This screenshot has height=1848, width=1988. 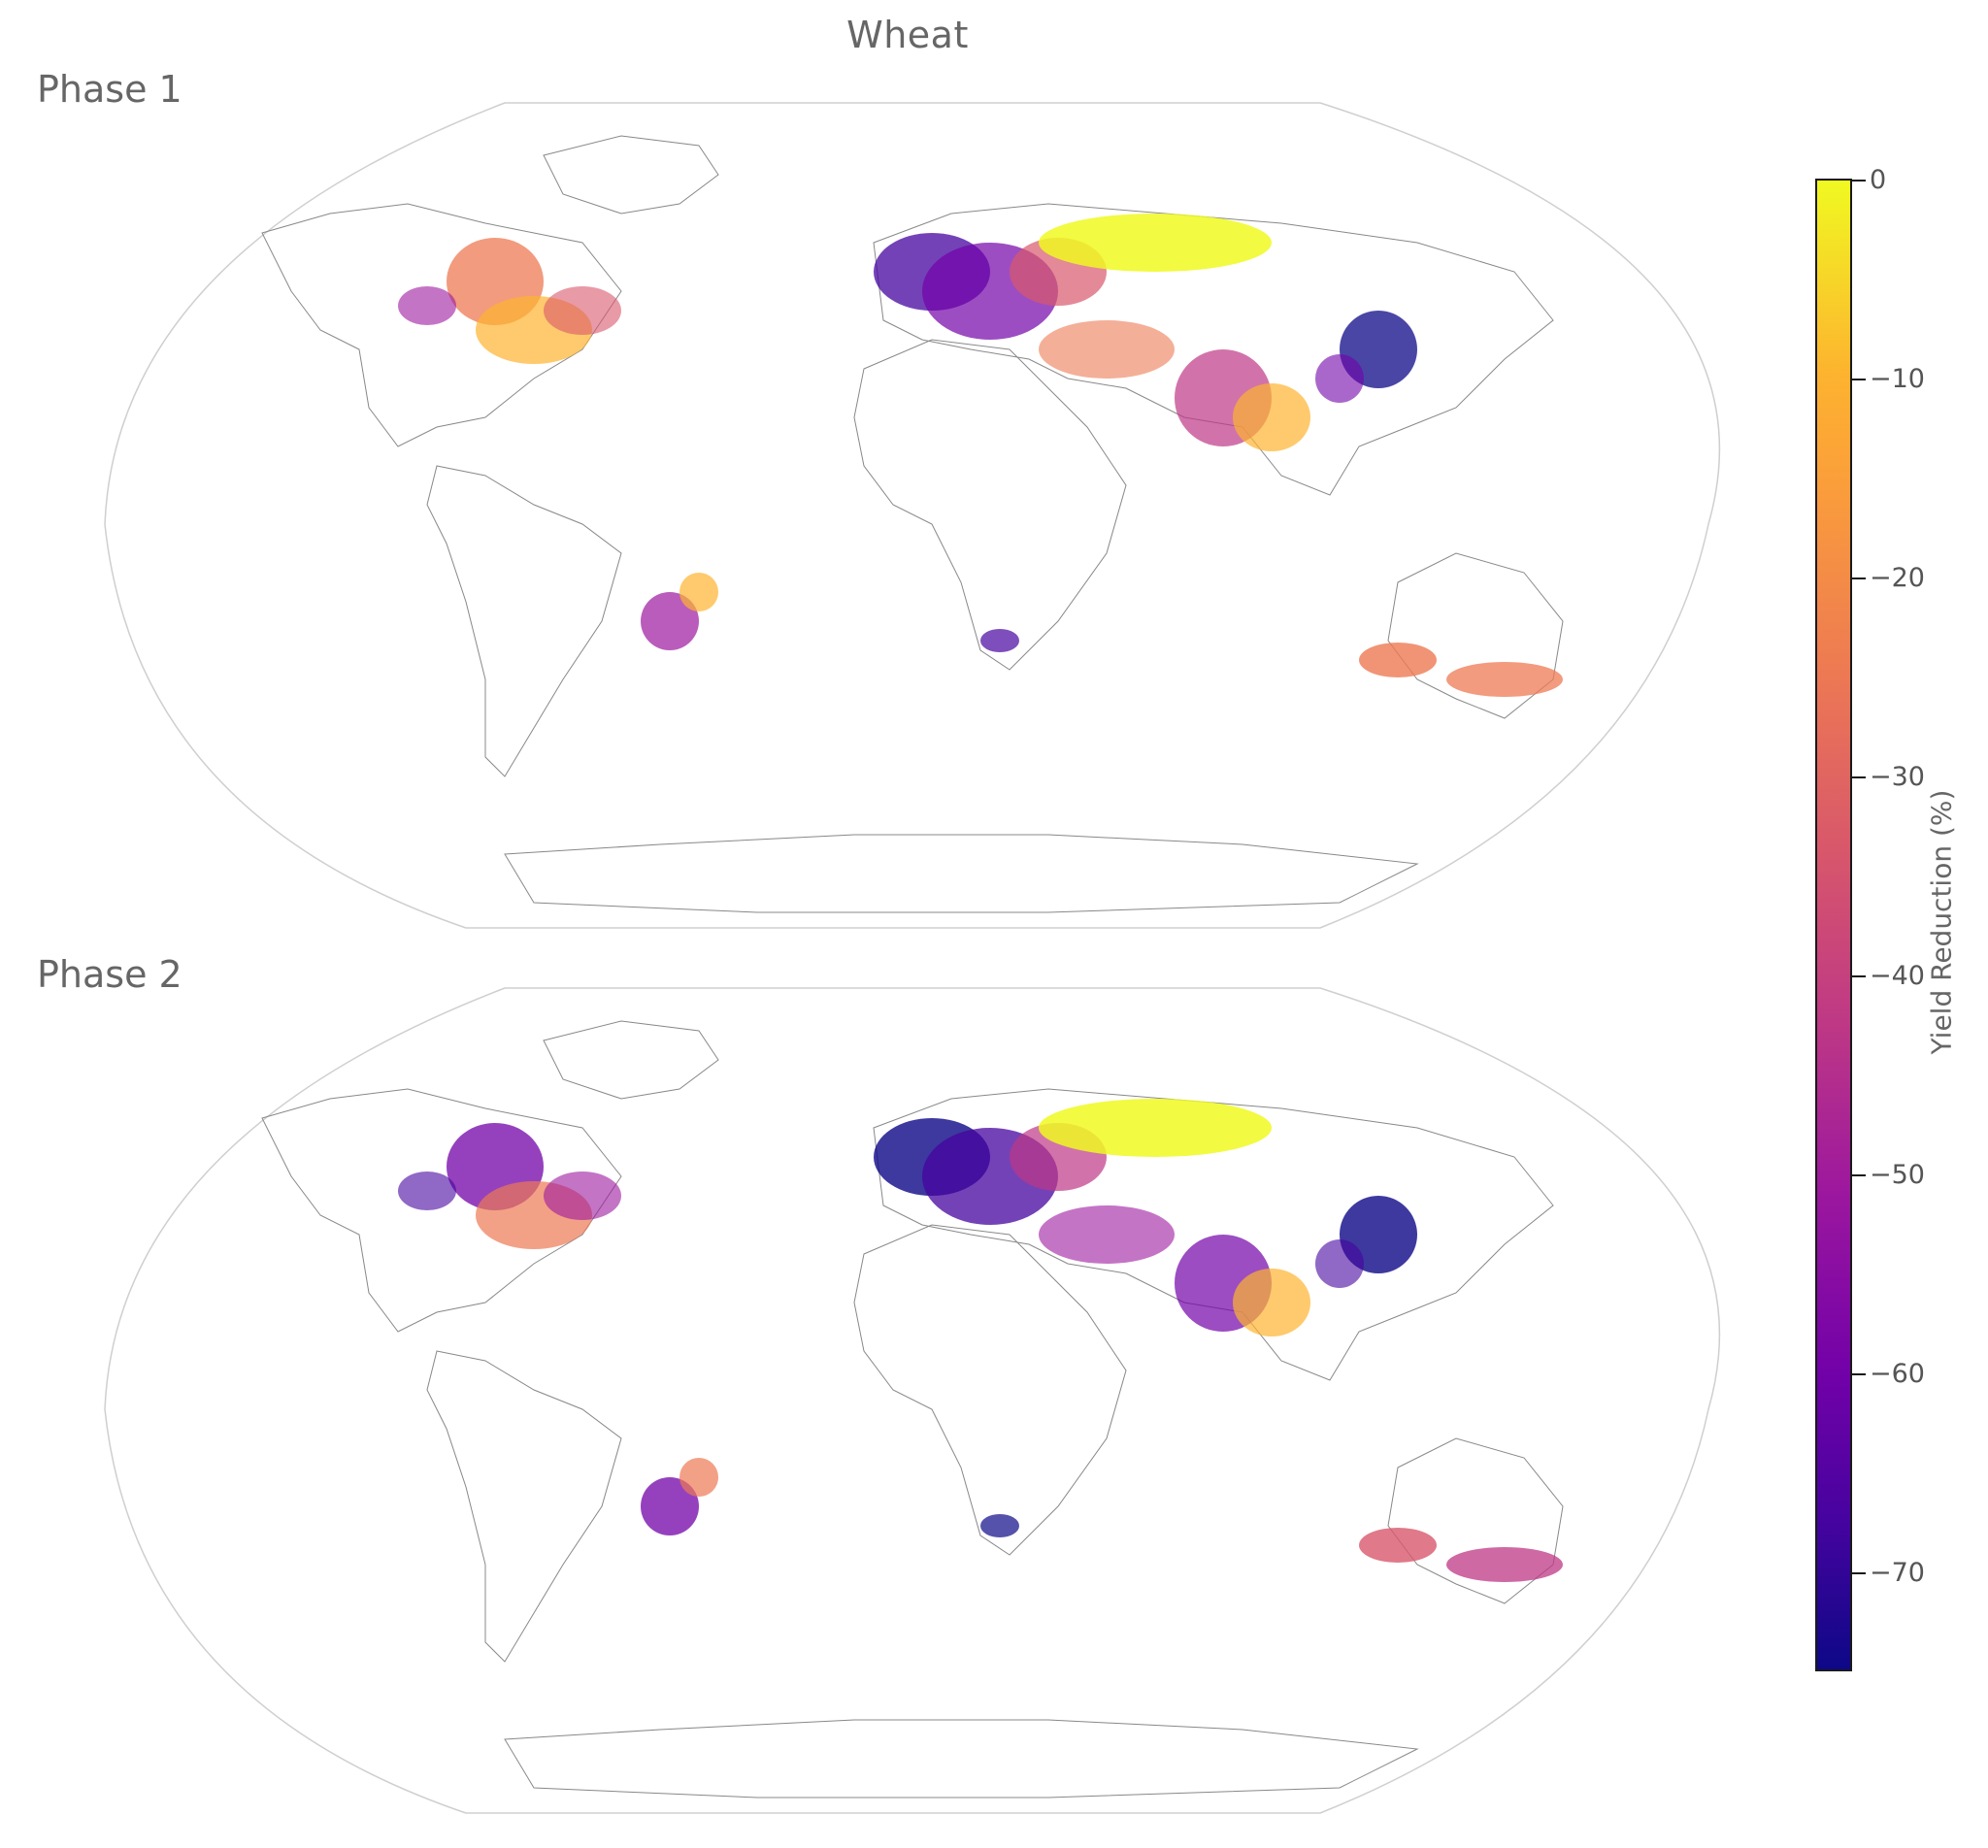 What do you see at coordinates (1898, 379) in the screenshot?
I see `colorbar-tick-label: −10` at bounding box center [1898, 379].